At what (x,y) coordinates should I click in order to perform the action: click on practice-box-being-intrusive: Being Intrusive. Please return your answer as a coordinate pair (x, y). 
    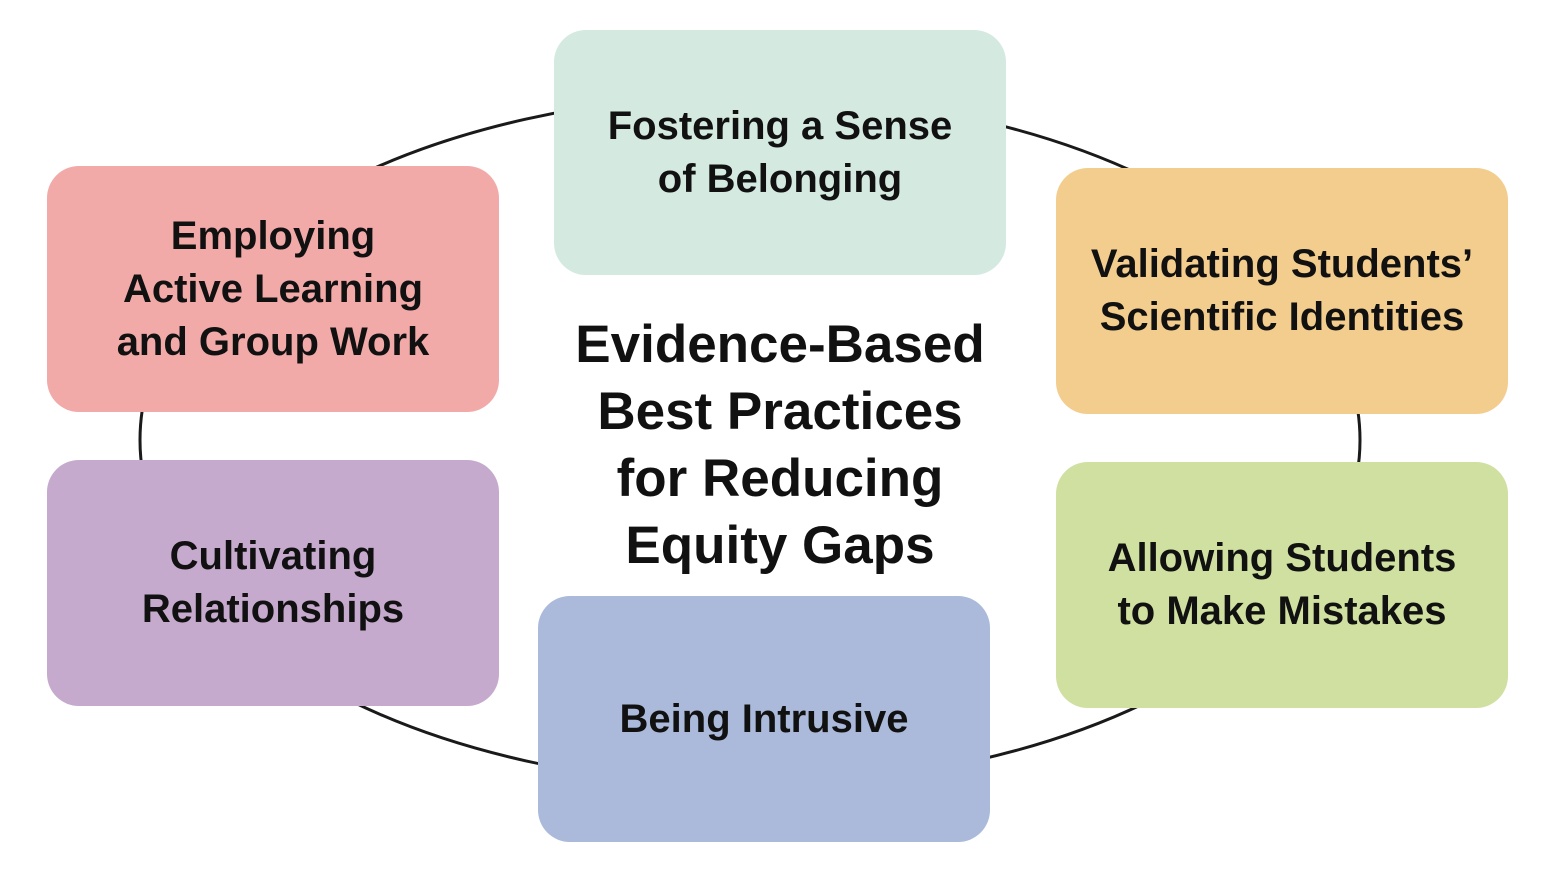
    Looking at the image, I should click on (764, 719).